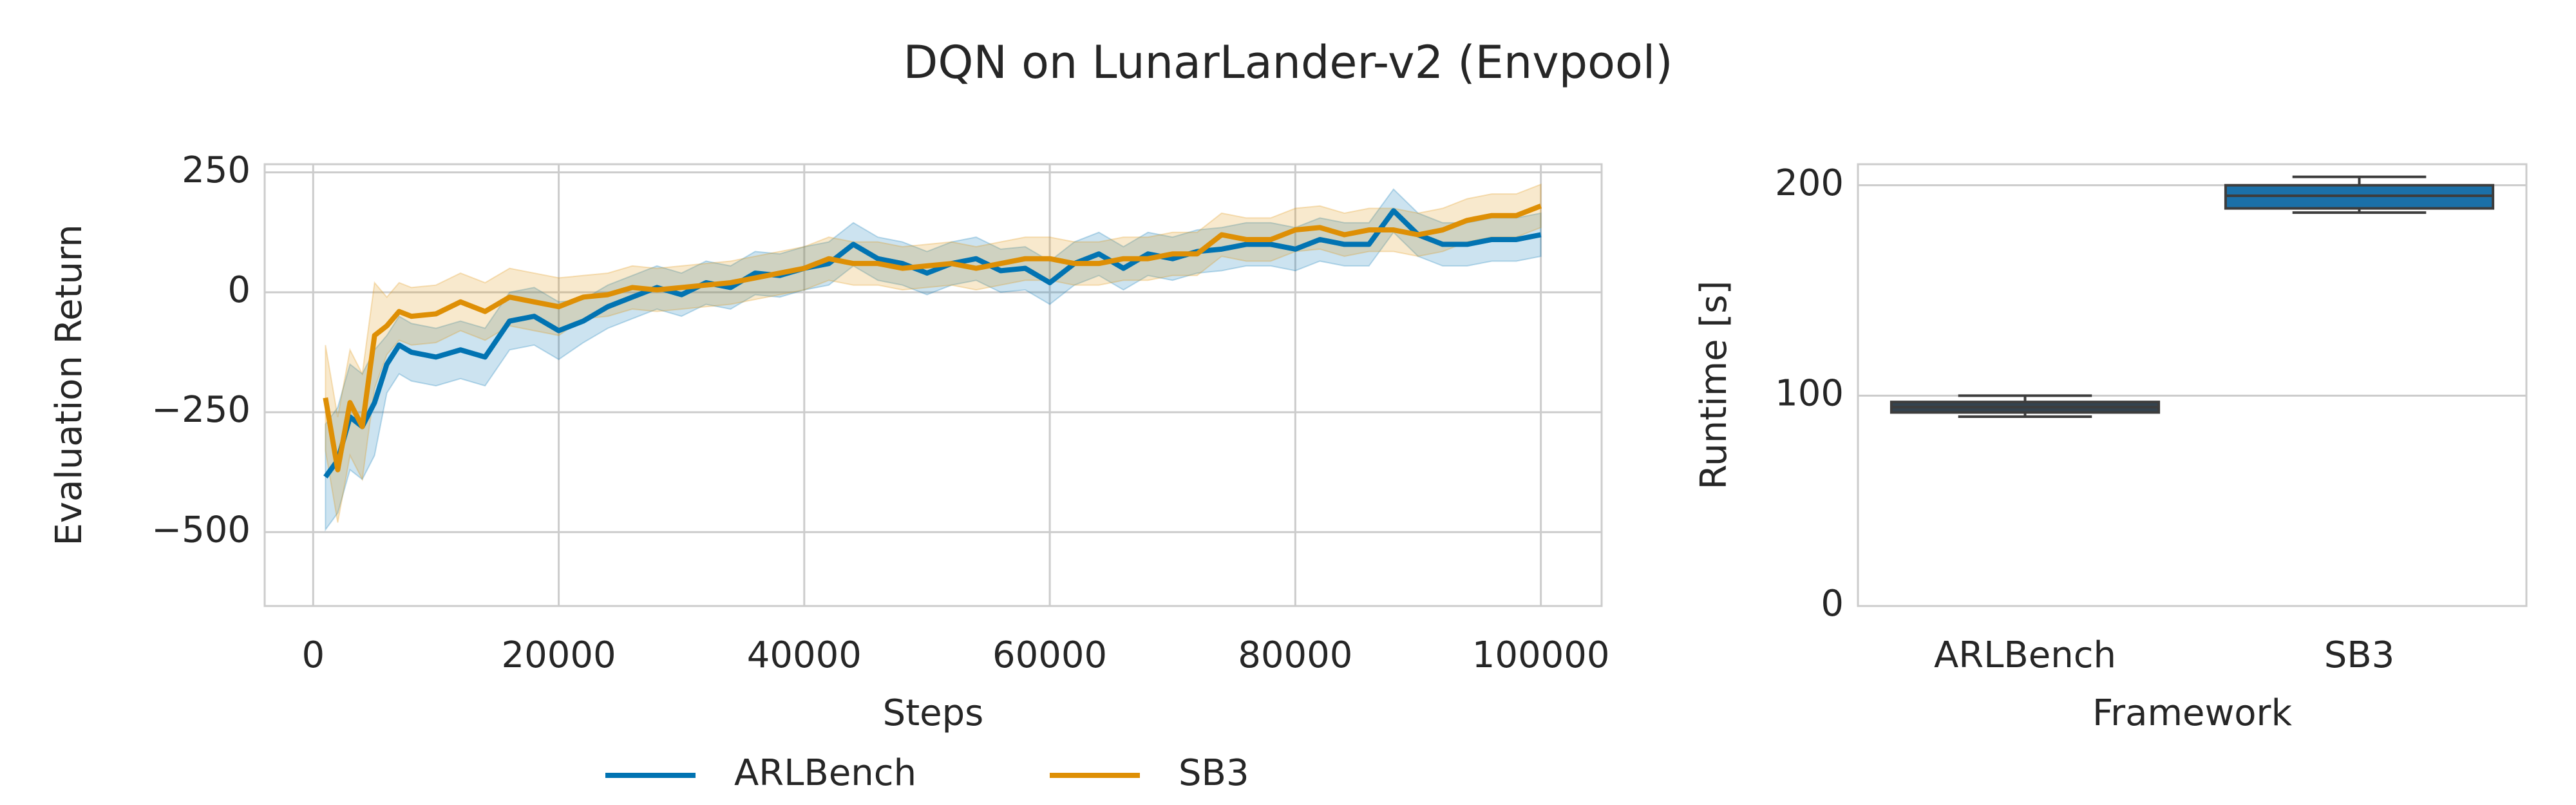 This screenshot has width=2576, height=805. What do you see at coordinates (1295, 655) in the screenshot?
I see `x-tick-label: 80000` at bounding box center [1295, 655].